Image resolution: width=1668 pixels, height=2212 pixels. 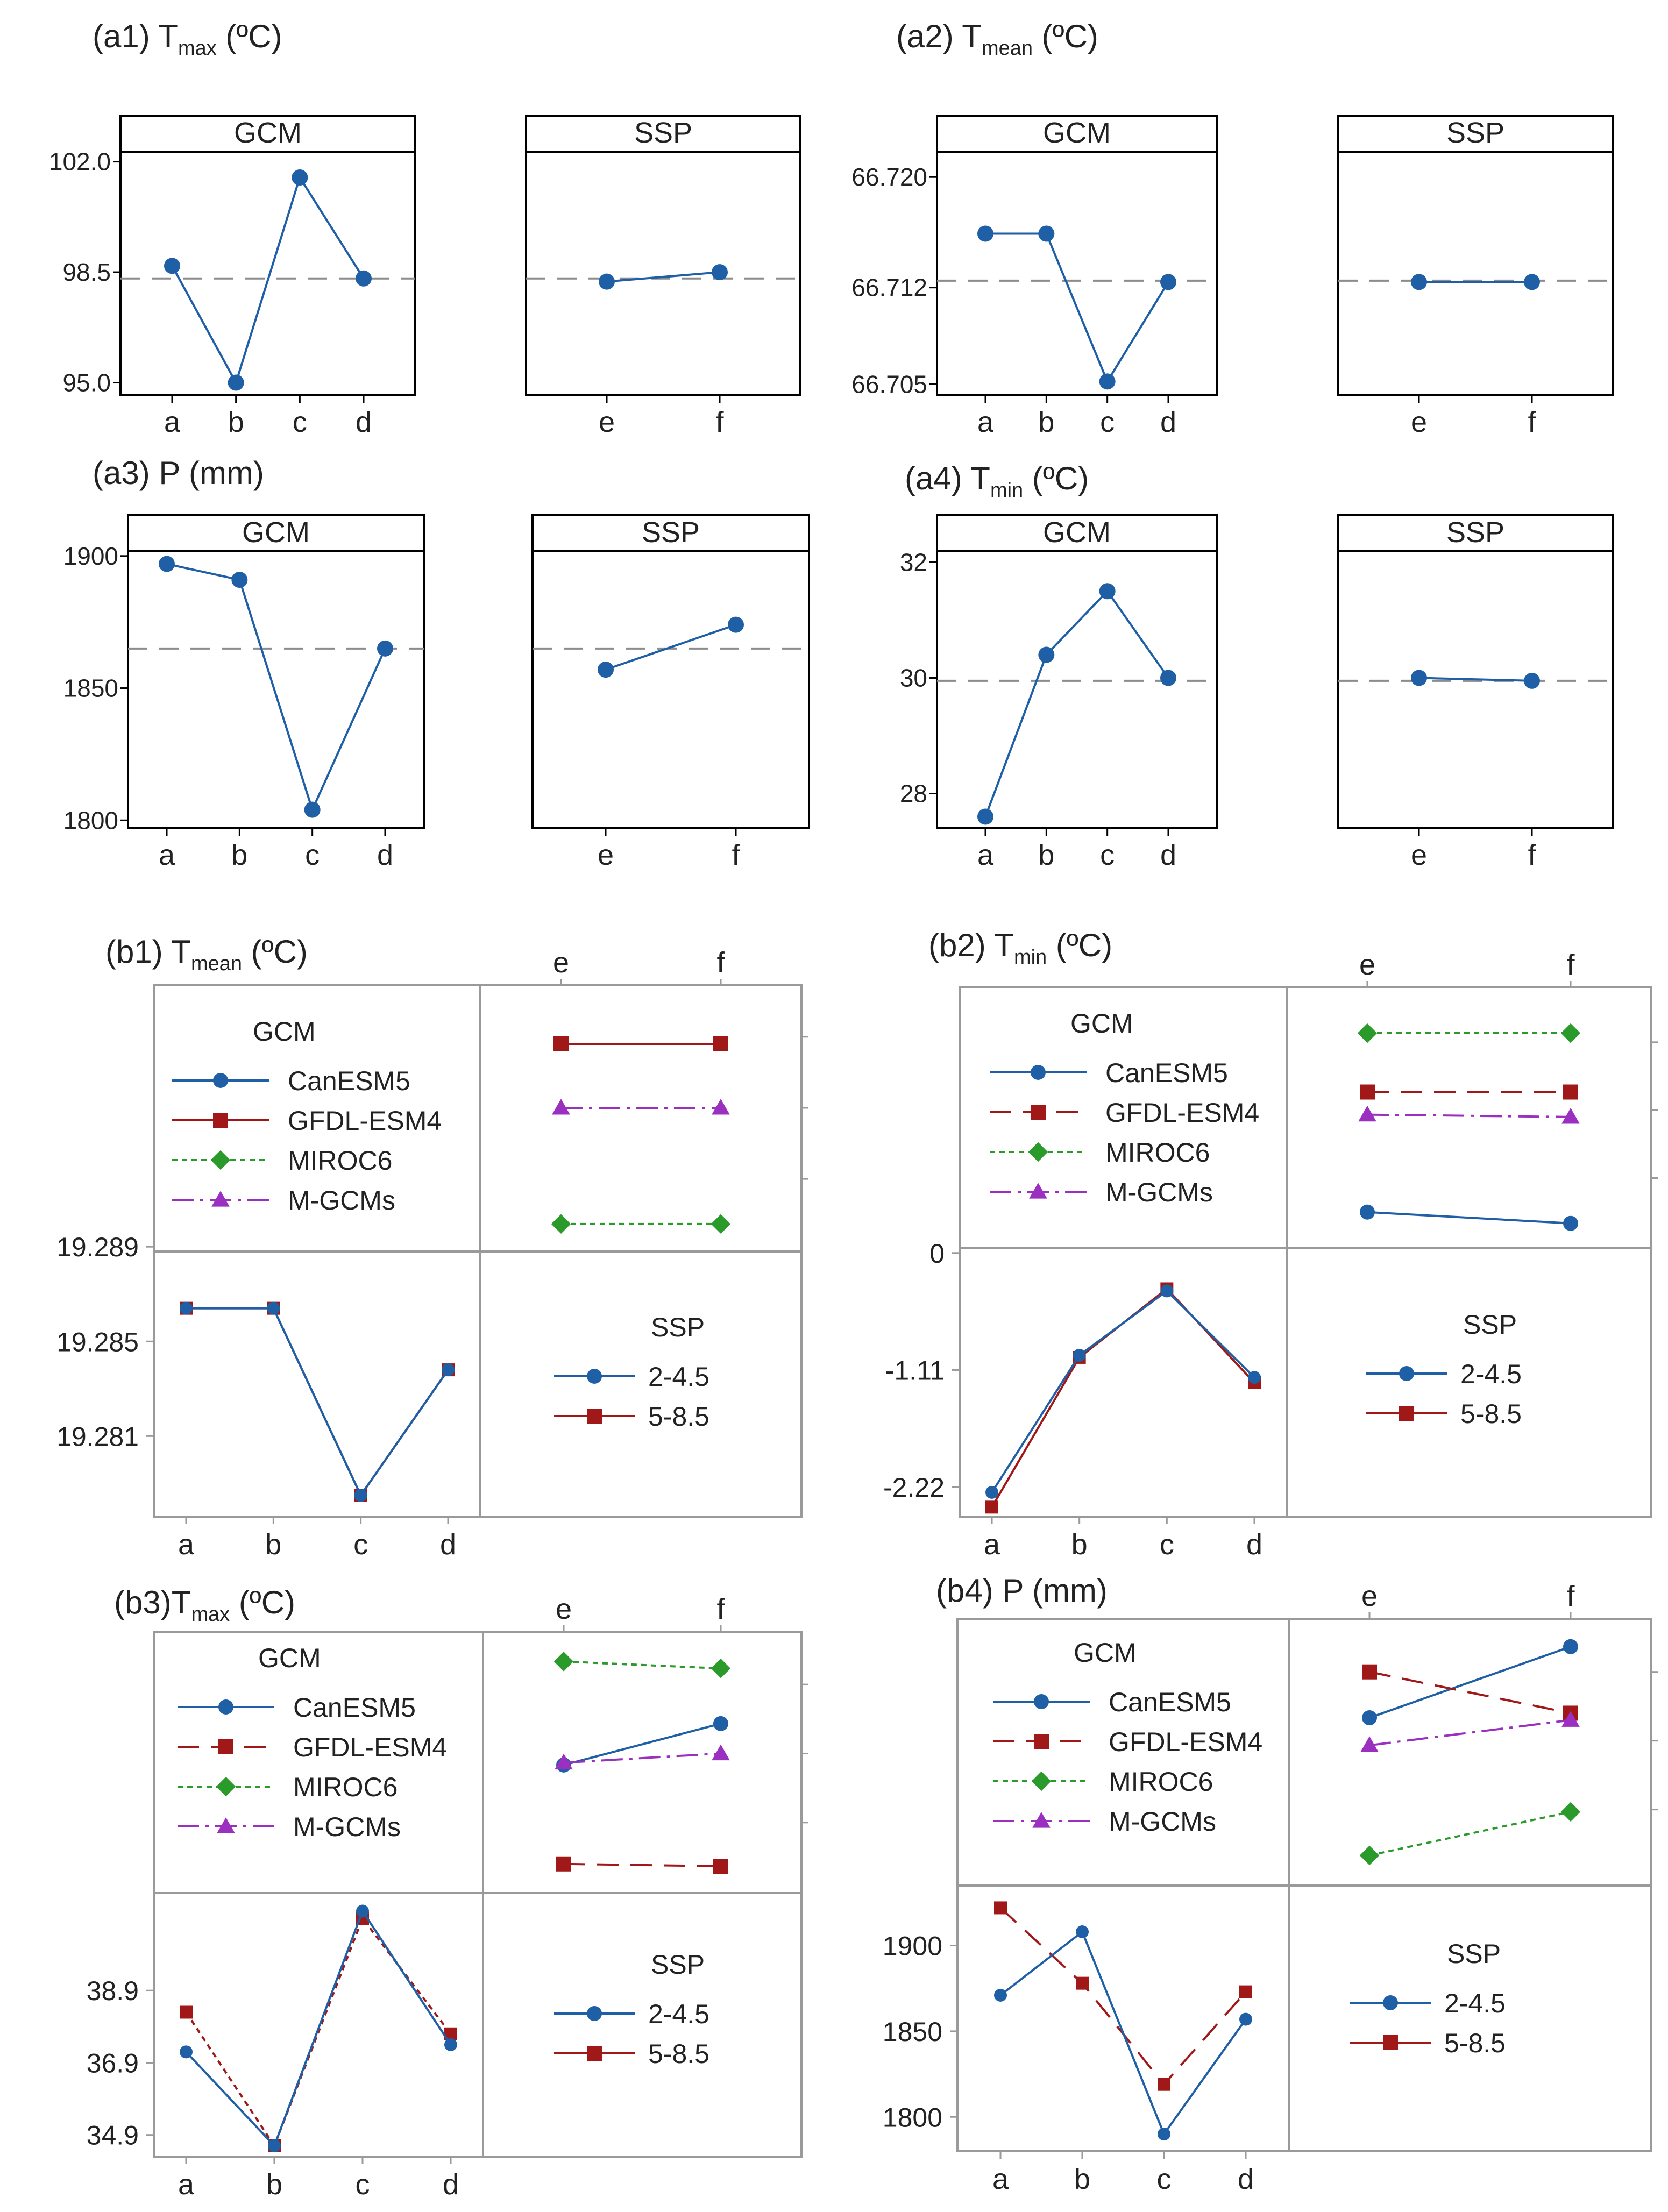 I want to click on panel-a2-gcm: GCM a b c d 66.705 66.712 66.720, so click(x=1034, y=276).